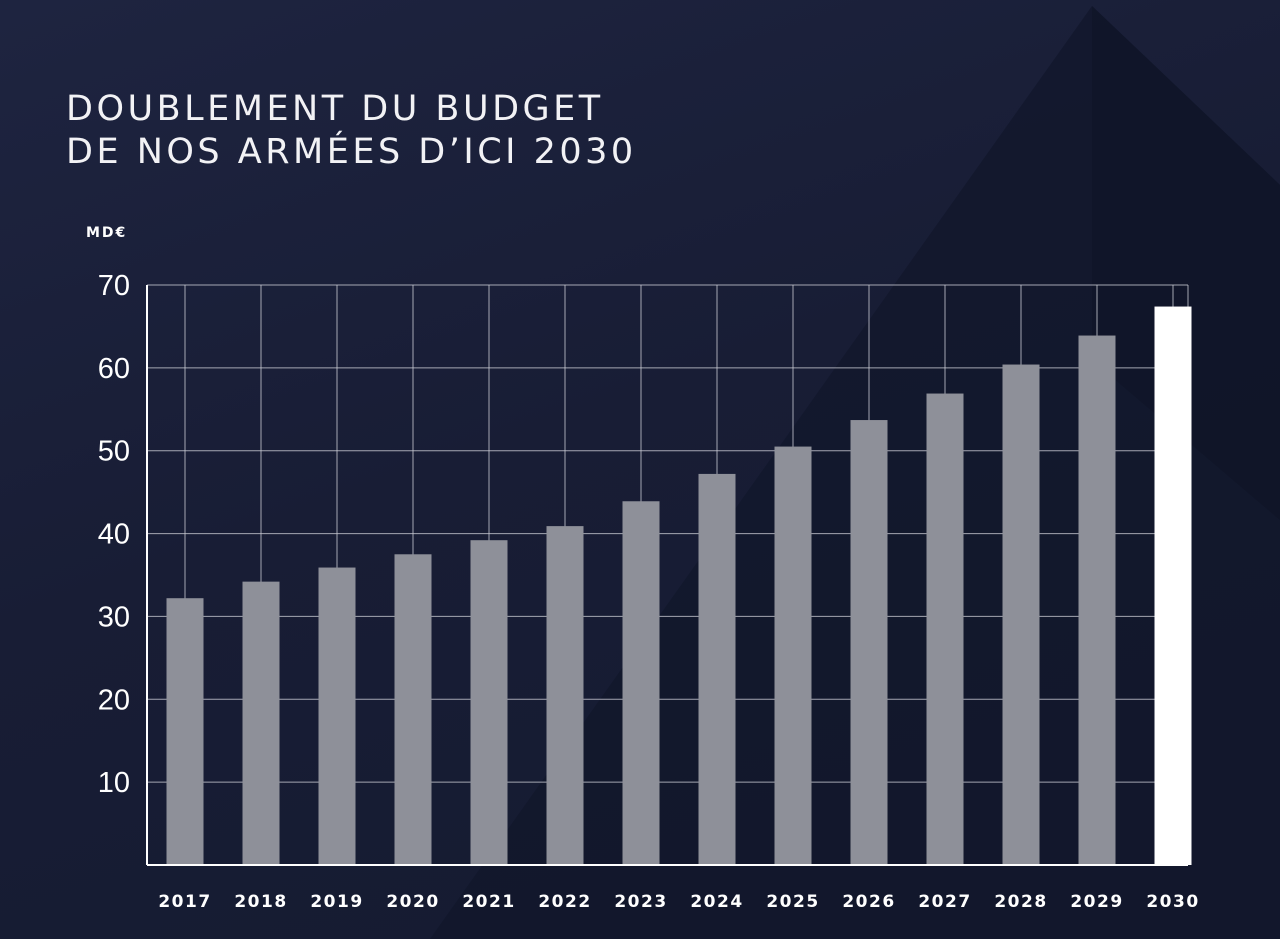 The image size is (1280, 939). I want to click on bar-2026, so click(869, 642).